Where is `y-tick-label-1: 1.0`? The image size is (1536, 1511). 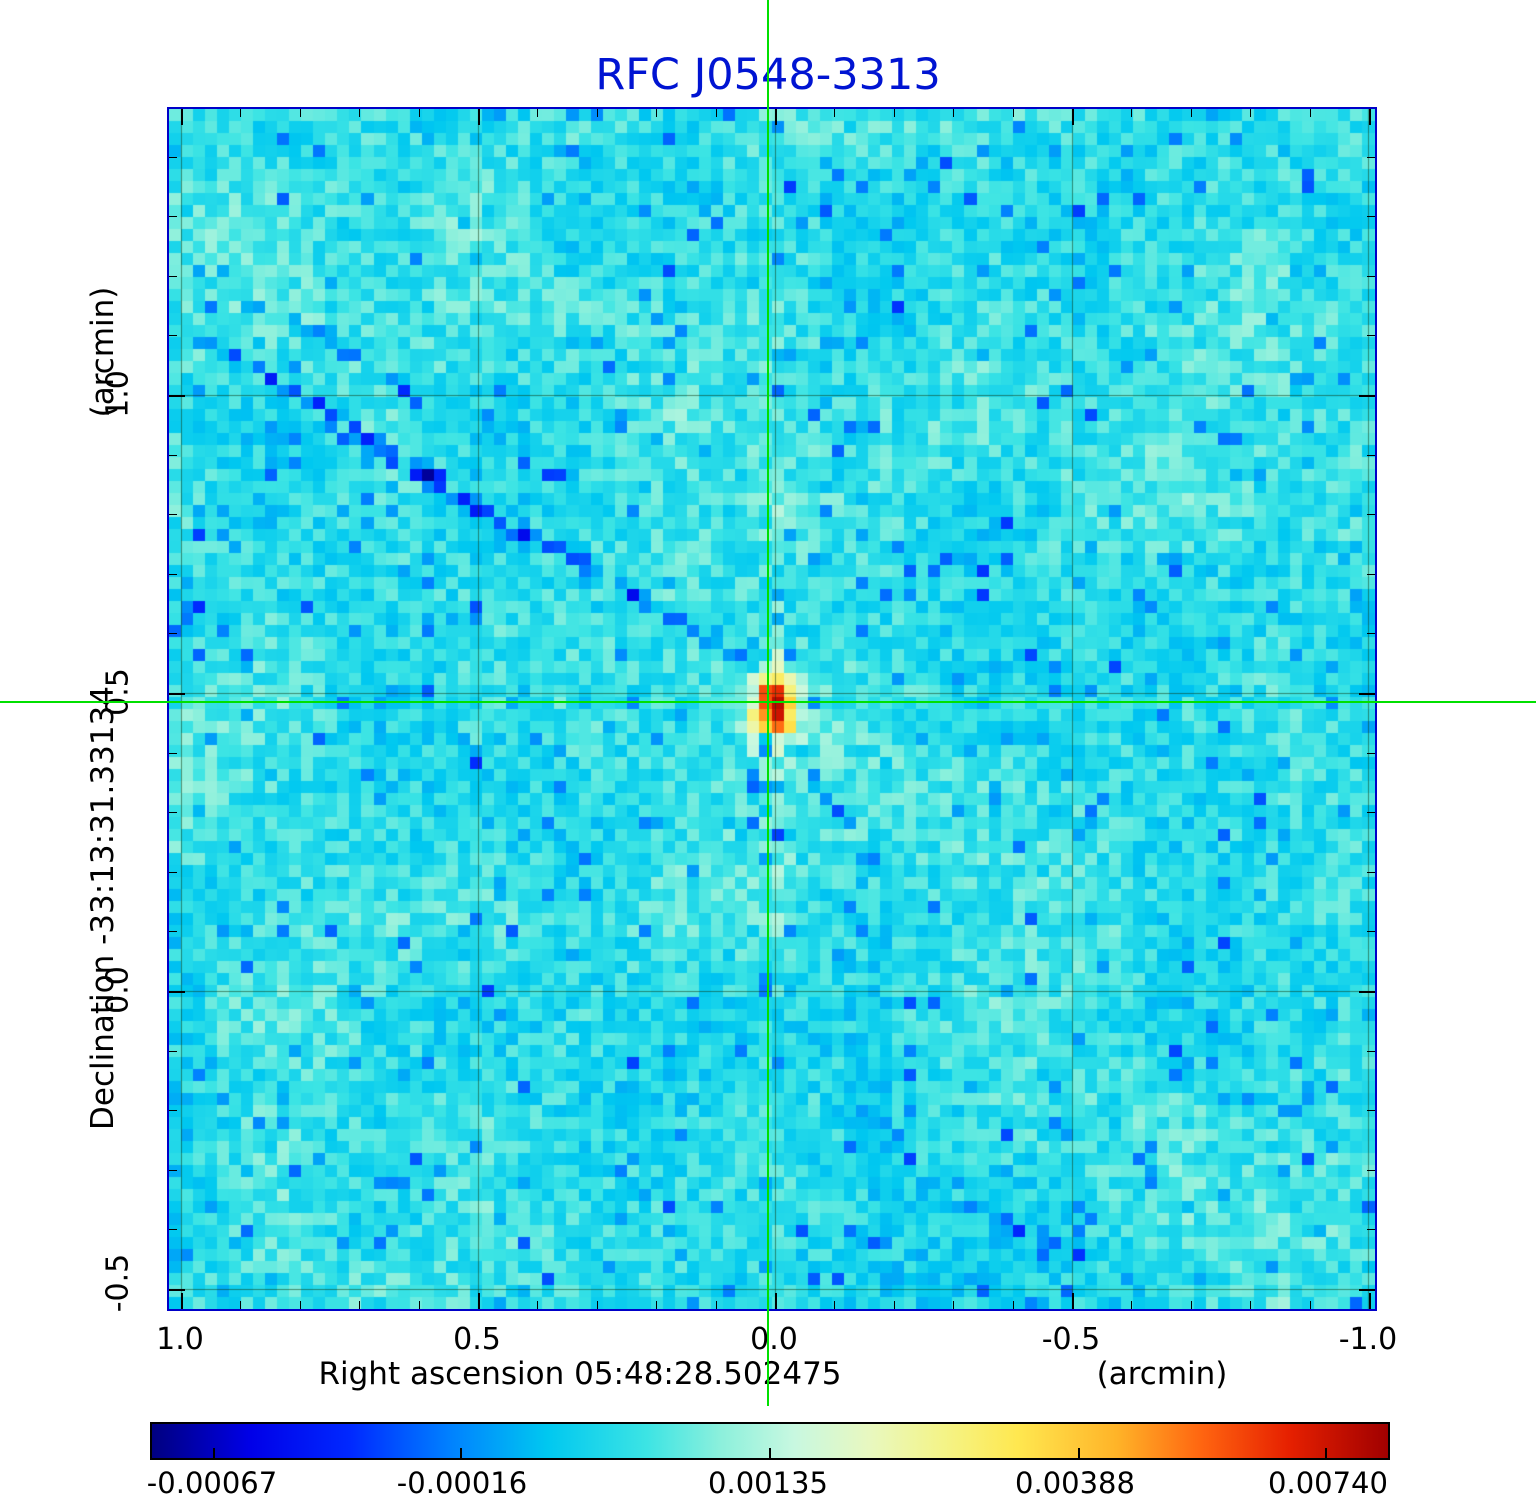
y-tick-label-1: 1.0 is located at coordinates (118, 394).